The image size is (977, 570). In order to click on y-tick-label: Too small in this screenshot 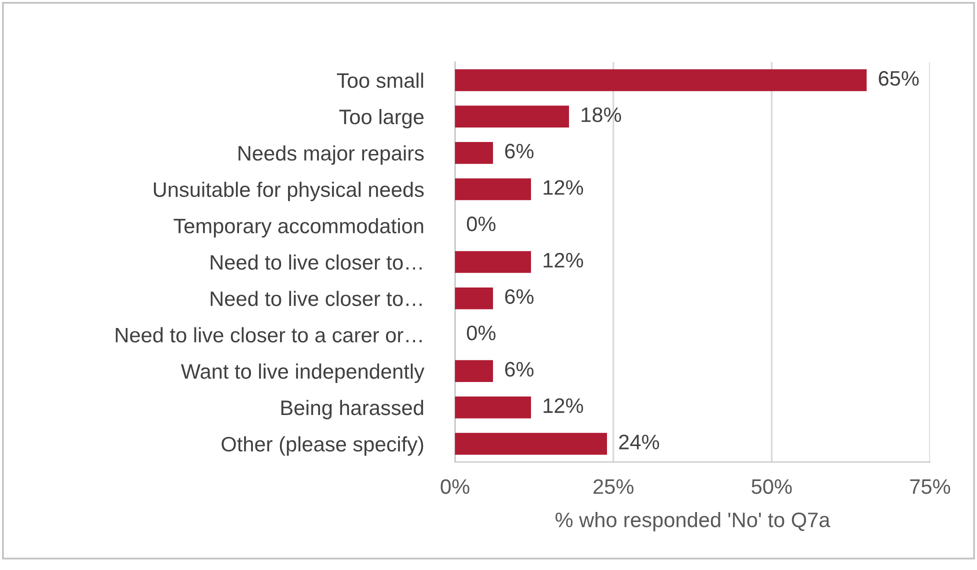, I will do `click(380, 80)`.